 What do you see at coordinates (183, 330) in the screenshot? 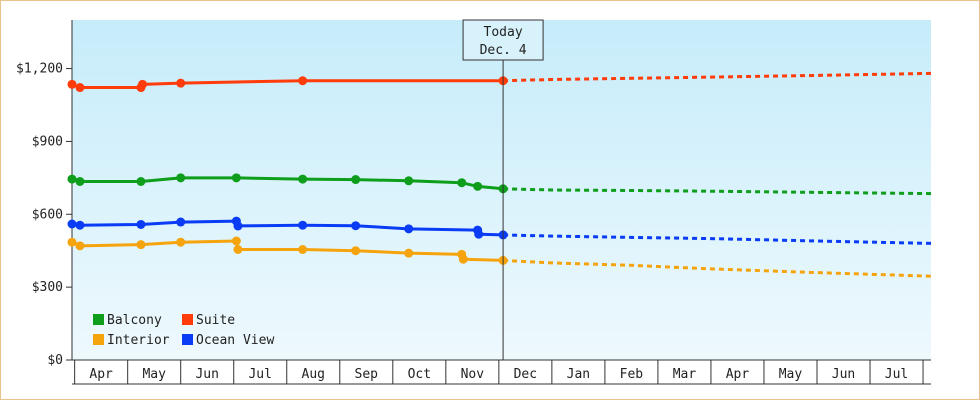
I see `legend: Balcony Suite Interior Ocean View` at bounding box center [183, 330].